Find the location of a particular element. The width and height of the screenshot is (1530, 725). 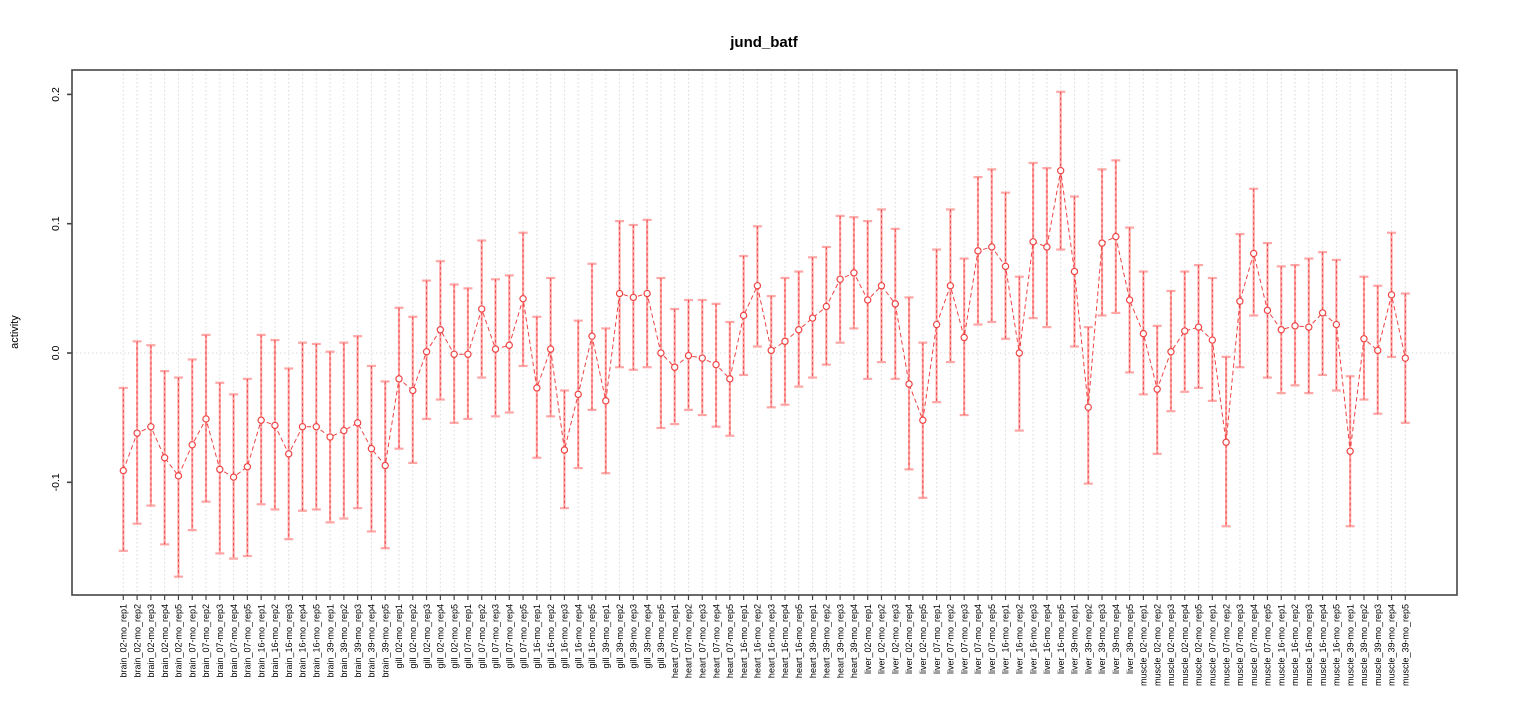

x-tick-label: muscle_16-mo_rep5 is located at coordinates (1337, 645).